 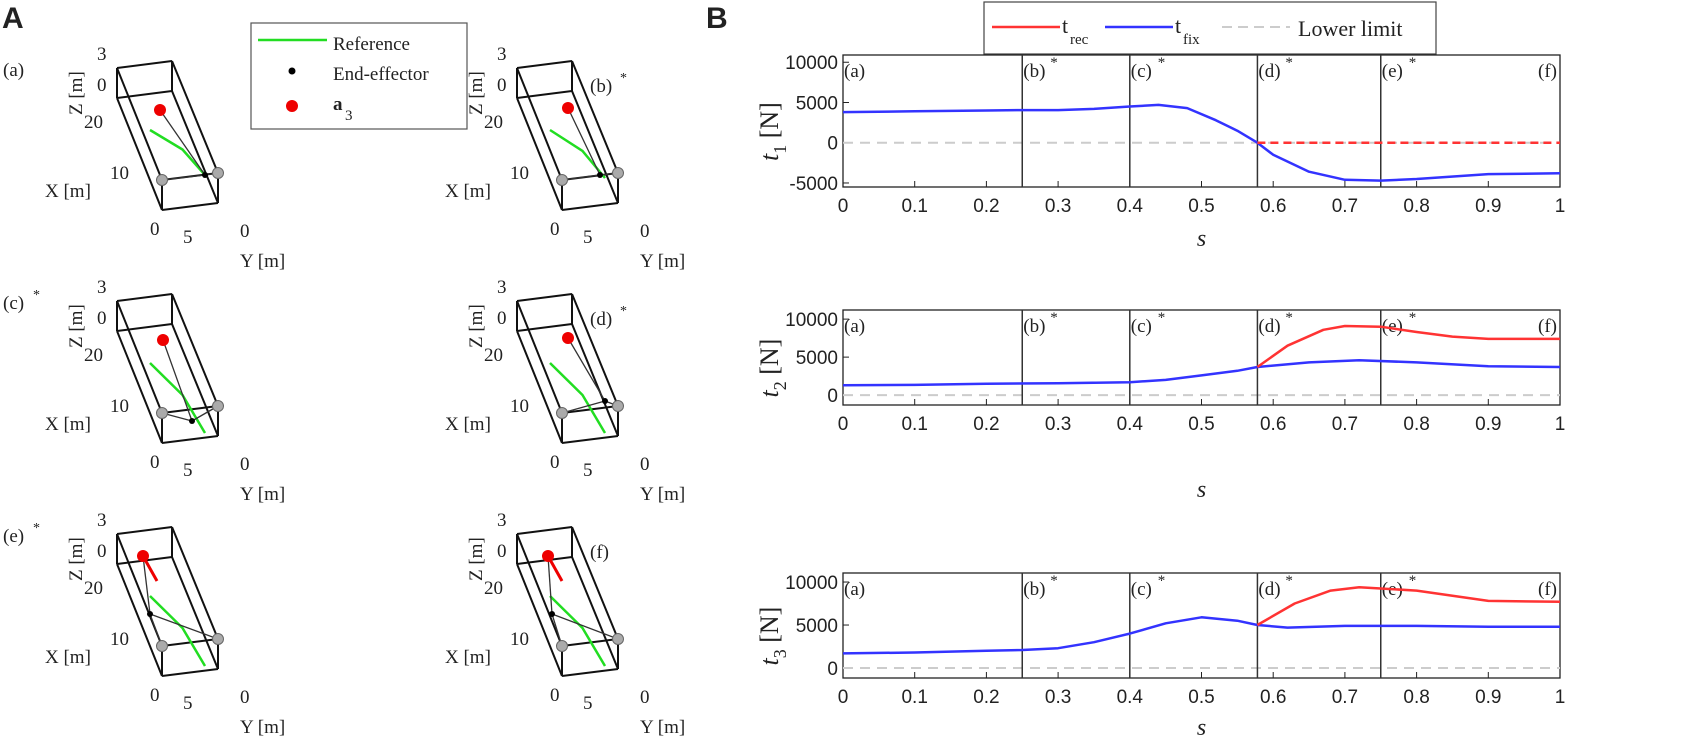 I want to click on workspace-subplot: (e) * 3 0 Z [m]20 10 X [m] 0 5 0 Y [m], so click(x=144, y=624).